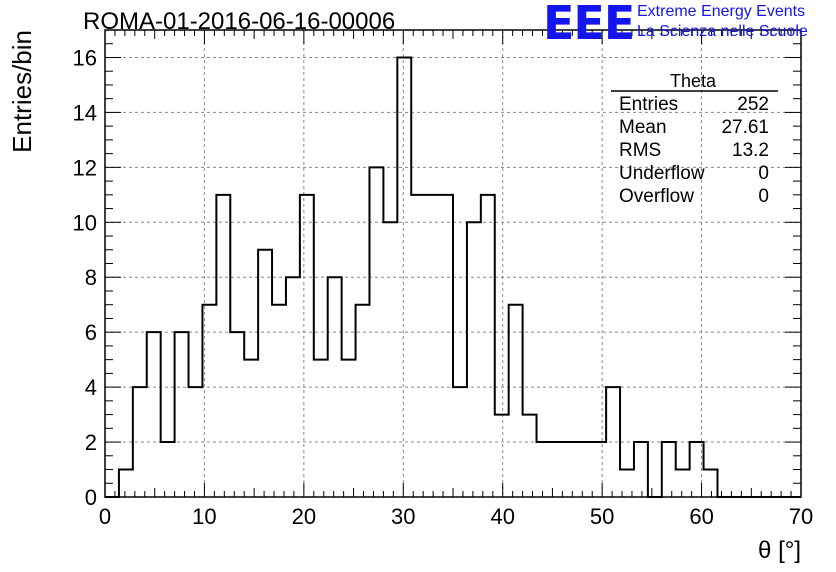 Image resolution: width=836 pixels, height=572 pixels. What do you see at coordinates (403, 516) in the screenshot?
I see `x-tick-label: 30` at bounding box center [403, 516].